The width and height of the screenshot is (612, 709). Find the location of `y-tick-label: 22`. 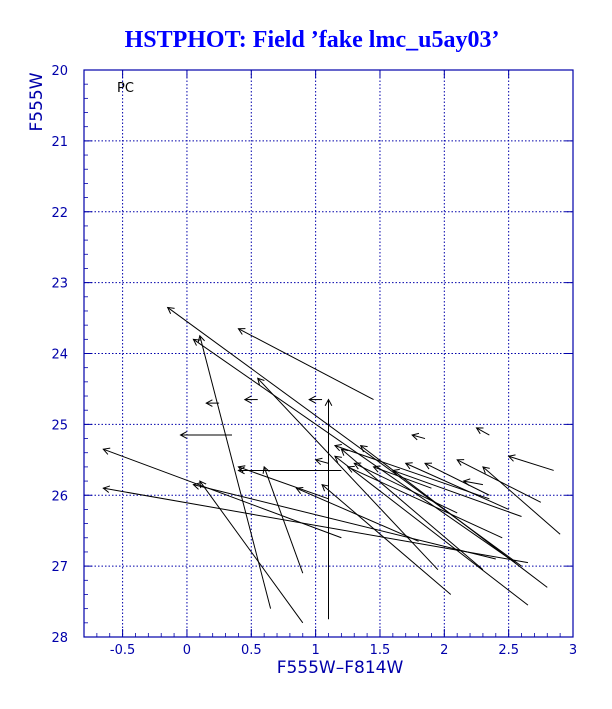

y-tick-label: 22 is located at coordinates (59, 213).